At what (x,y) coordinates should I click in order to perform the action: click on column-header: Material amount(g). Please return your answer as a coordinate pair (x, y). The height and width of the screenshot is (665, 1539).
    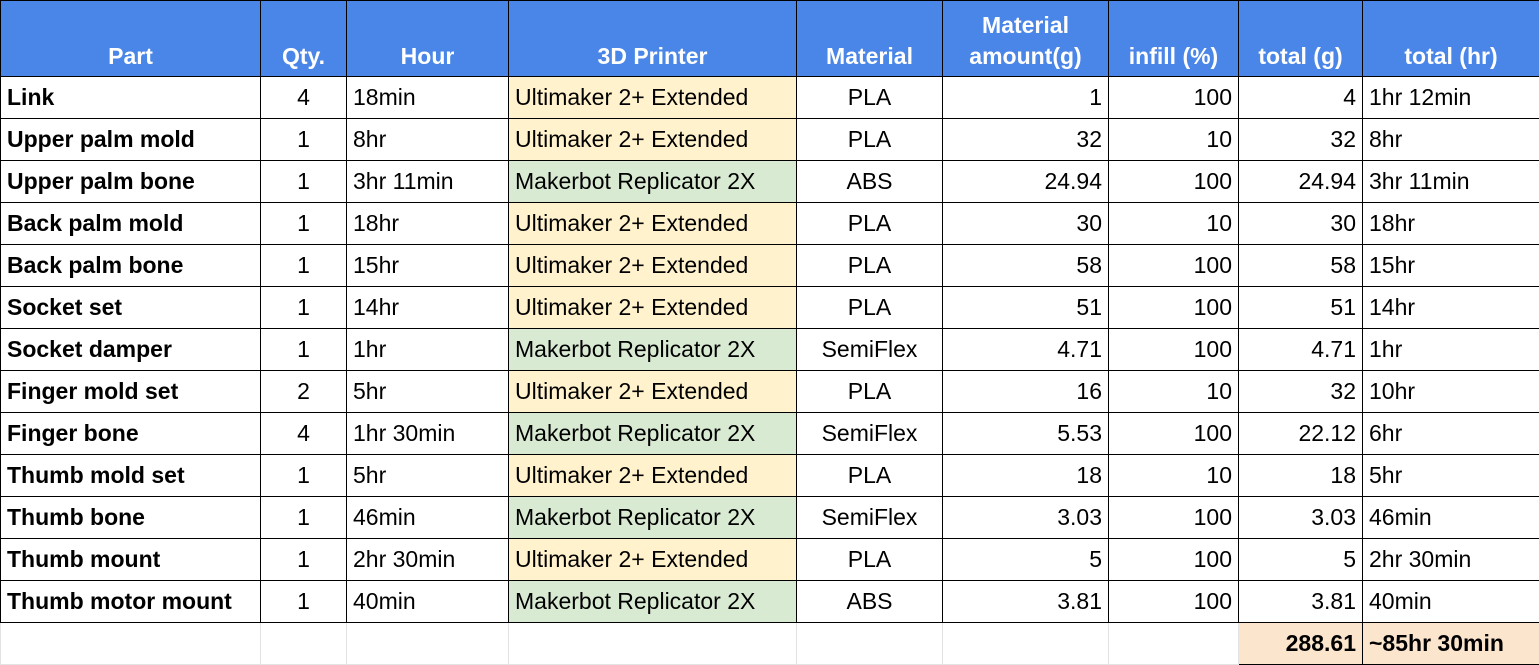
    Looking at the image, I should click on (1025, 38).